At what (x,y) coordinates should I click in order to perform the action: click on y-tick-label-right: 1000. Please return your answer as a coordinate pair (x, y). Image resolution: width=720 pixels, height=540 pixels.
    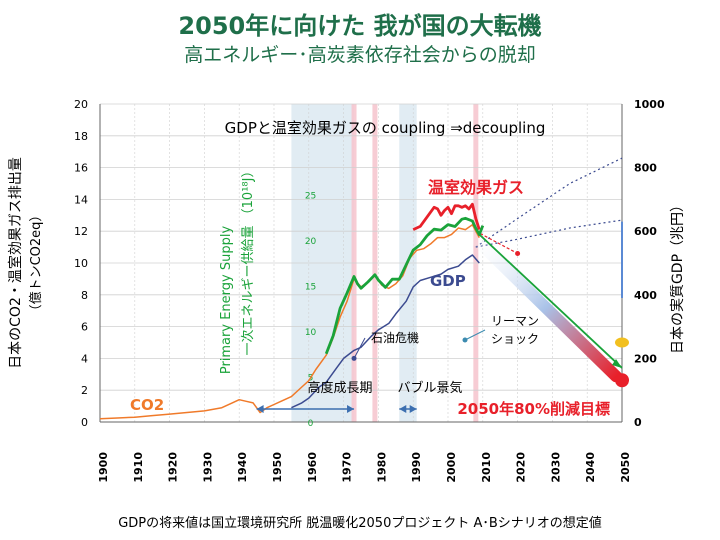
    Looking at the image, I should click on (649, 104).